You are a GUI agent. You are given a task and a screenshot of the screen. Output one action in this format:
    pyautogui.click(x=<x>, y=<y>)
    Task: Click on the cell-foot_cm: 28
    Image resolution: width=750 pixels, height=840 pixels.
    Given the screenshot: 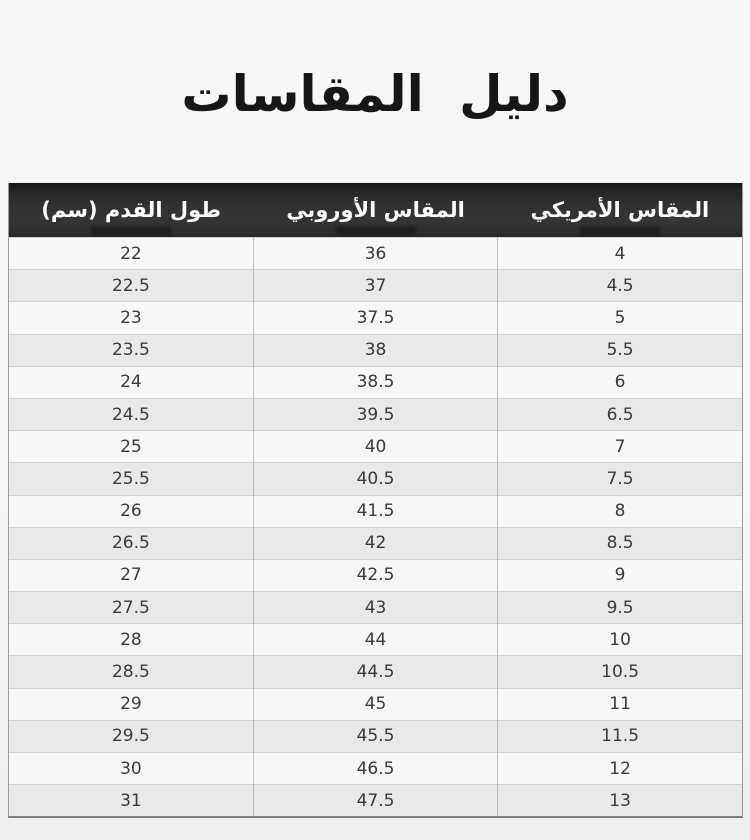 What is the action you would take?
    pyautogui.click(x=131, y=639)
    